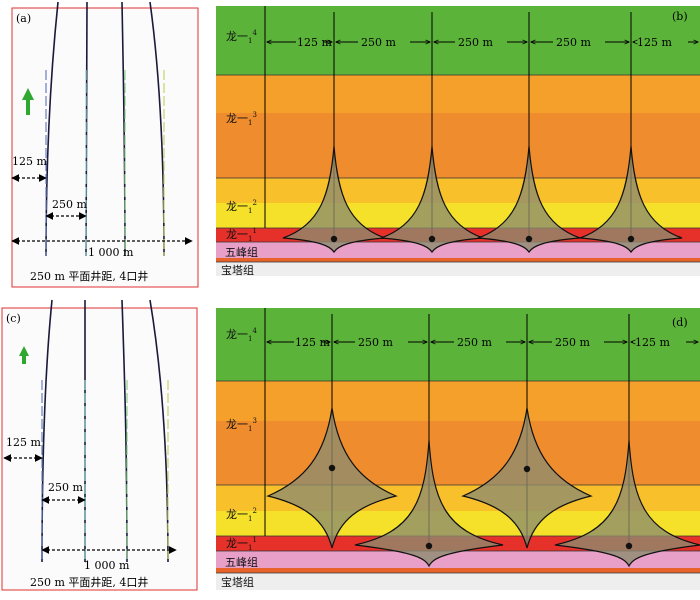 Image resolution: width=700 pixels, height=600 pixels. What do you see at coordinates (105, 144) in the screenshot?
I see `panel-a: (a) 125 m 250 m 1 000 m 250 m 平面井距, 4口井` at bounding box center [105, 144].